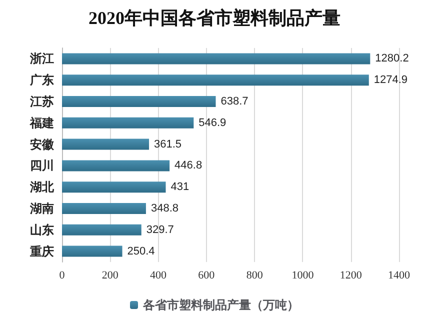 The height and width of the screenshot is (320, 429). I want to click on y-tick-label: 江苏, so click(41, 101).